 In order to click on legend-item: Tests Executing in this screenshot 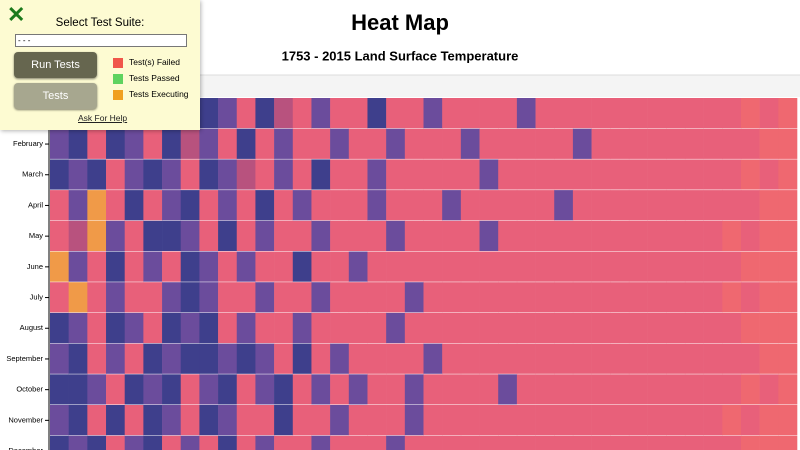, I will do `click(151, 94)`.